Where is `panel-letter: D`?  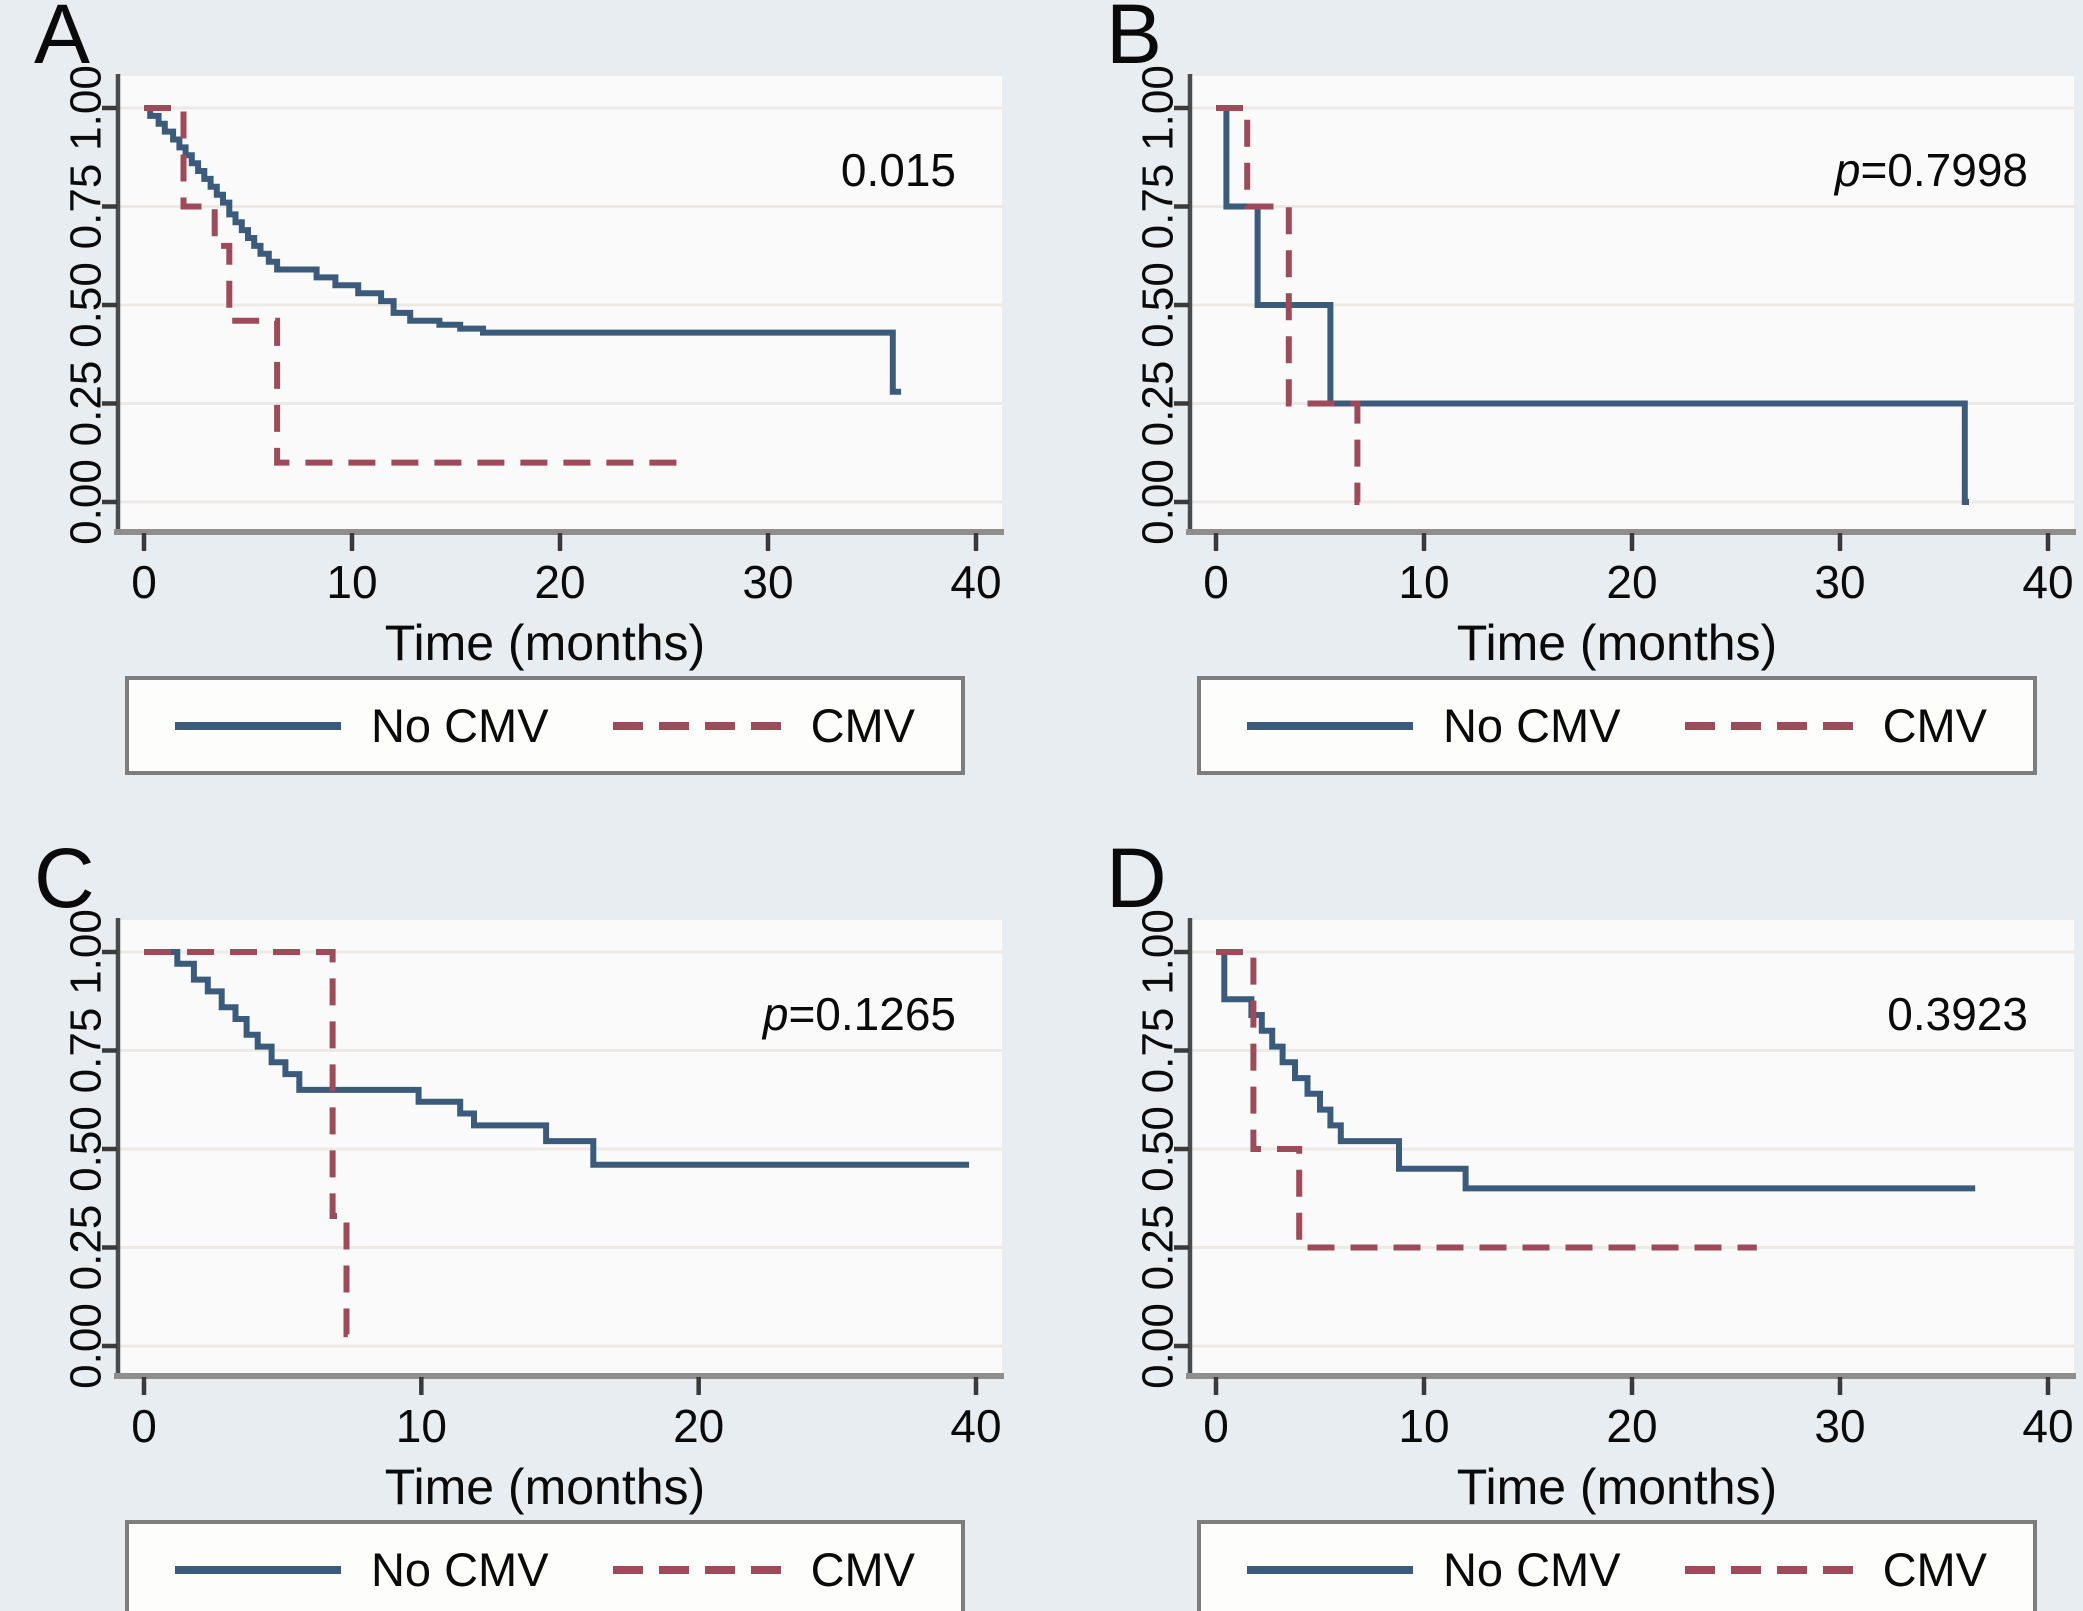
panel-letter: D is located at coordinates (1136, 878).